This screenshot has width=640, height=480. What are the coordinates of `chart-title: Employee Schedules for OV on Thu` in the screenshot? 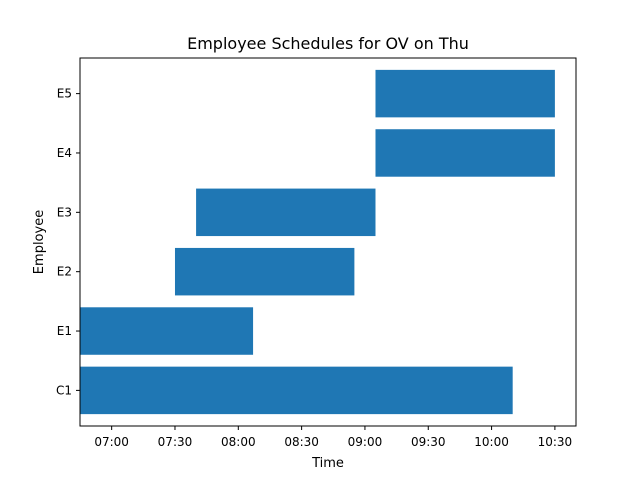 It's located at (328, 43).